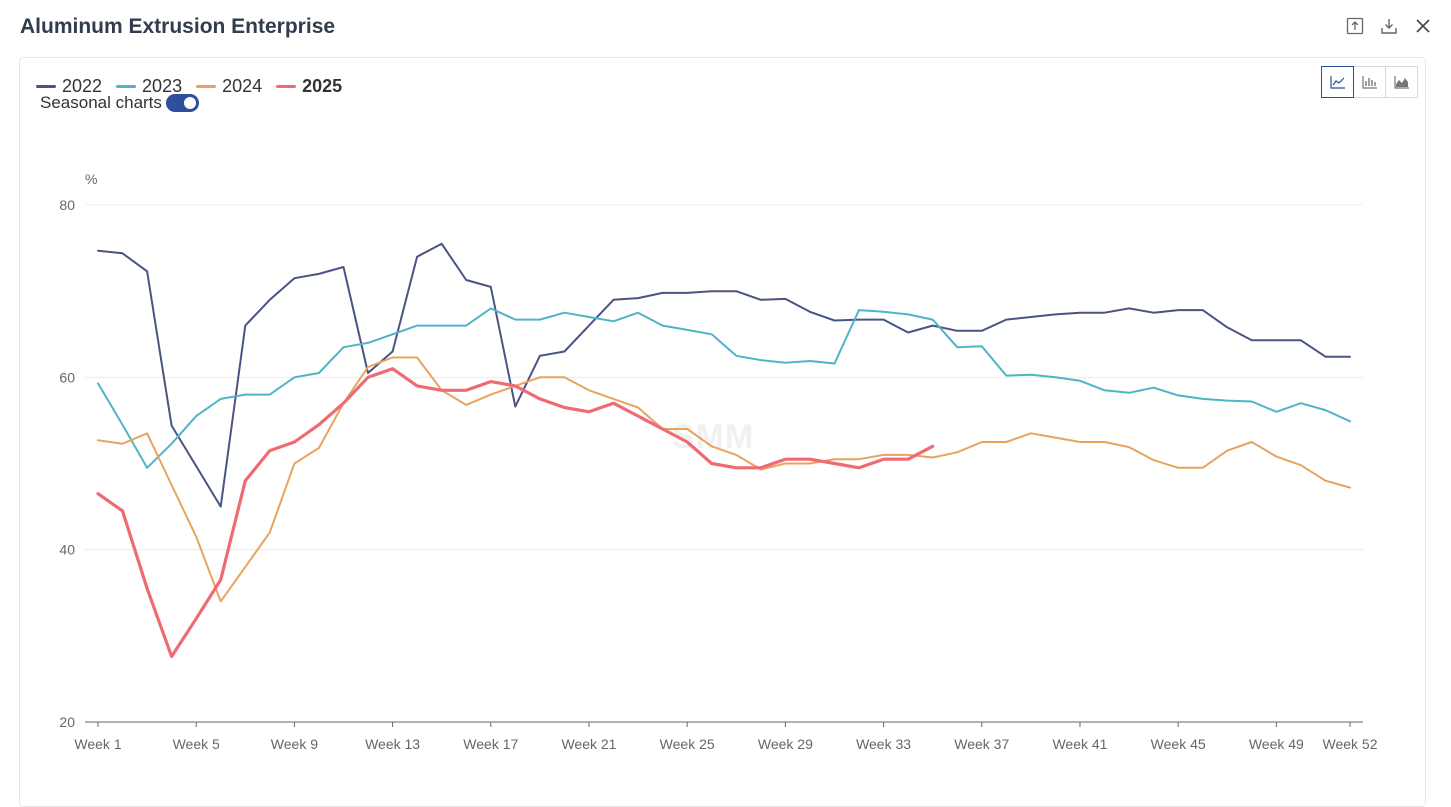 Image resolution: width=1451 pixels, height=807 pixels. Describe the element at coordinates (785, 744) in the screenshot. I see `x-tick-label: Week 29` at that location.